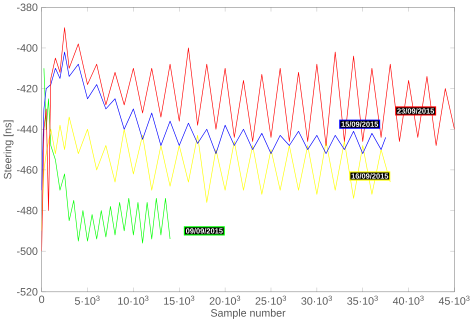  What do you see at coordinates (87, 300) in the screenshot?
I see `x-tick-label: 5·10$^{3}$` at bounding box center [87, 300].